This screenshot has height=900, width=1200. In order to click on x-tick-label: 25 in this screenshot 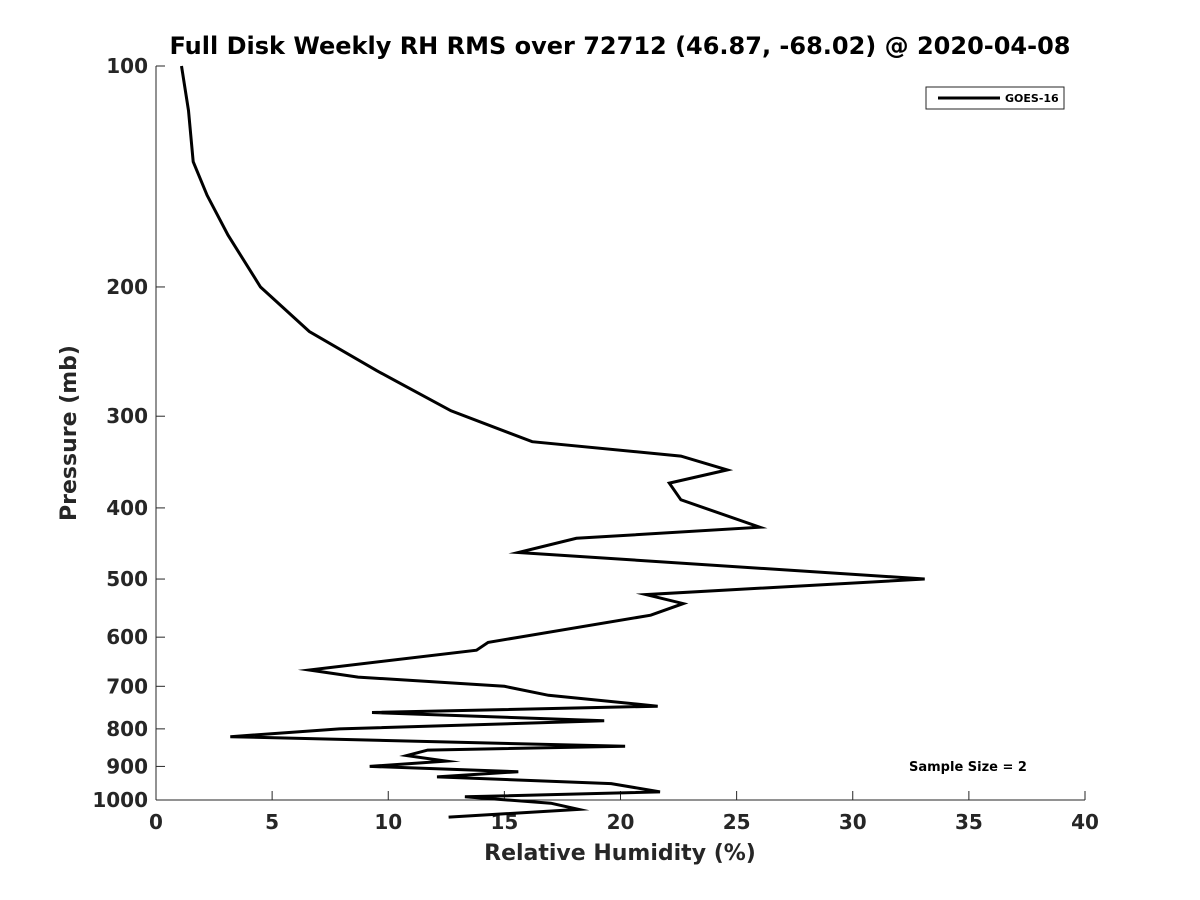, I will do `click(737, 822)`.